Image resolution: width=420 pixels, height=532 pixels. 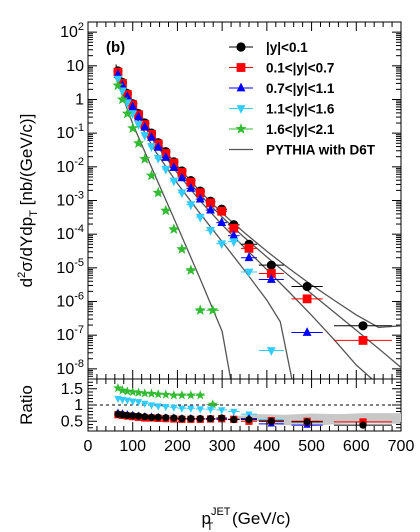 I want to click on y-tick-label-top: 10, so click(x=75, y=66).